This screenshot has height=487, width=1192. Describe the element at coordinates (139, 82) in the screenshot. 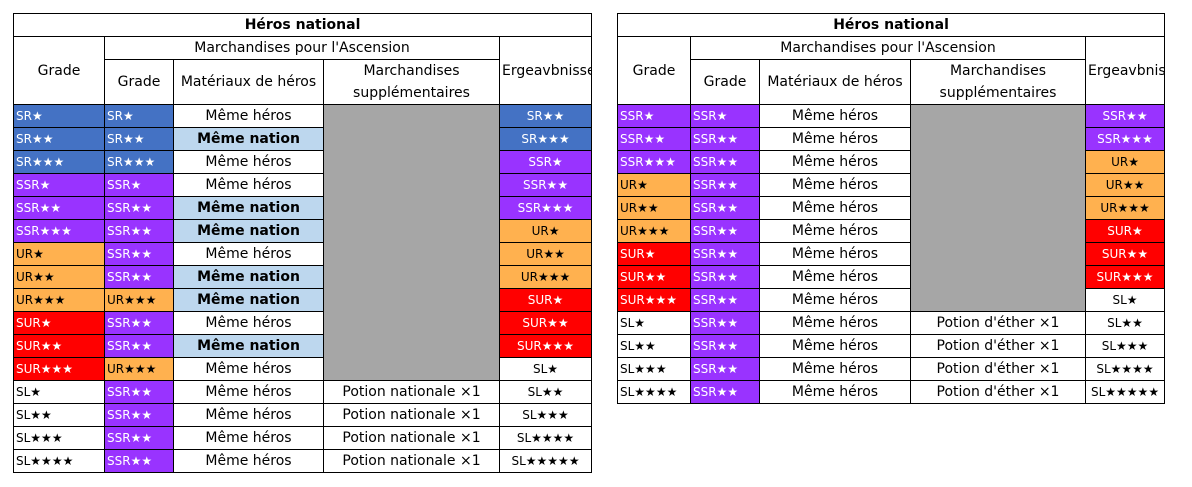

I see `required-grade-header: Grade` at that location.